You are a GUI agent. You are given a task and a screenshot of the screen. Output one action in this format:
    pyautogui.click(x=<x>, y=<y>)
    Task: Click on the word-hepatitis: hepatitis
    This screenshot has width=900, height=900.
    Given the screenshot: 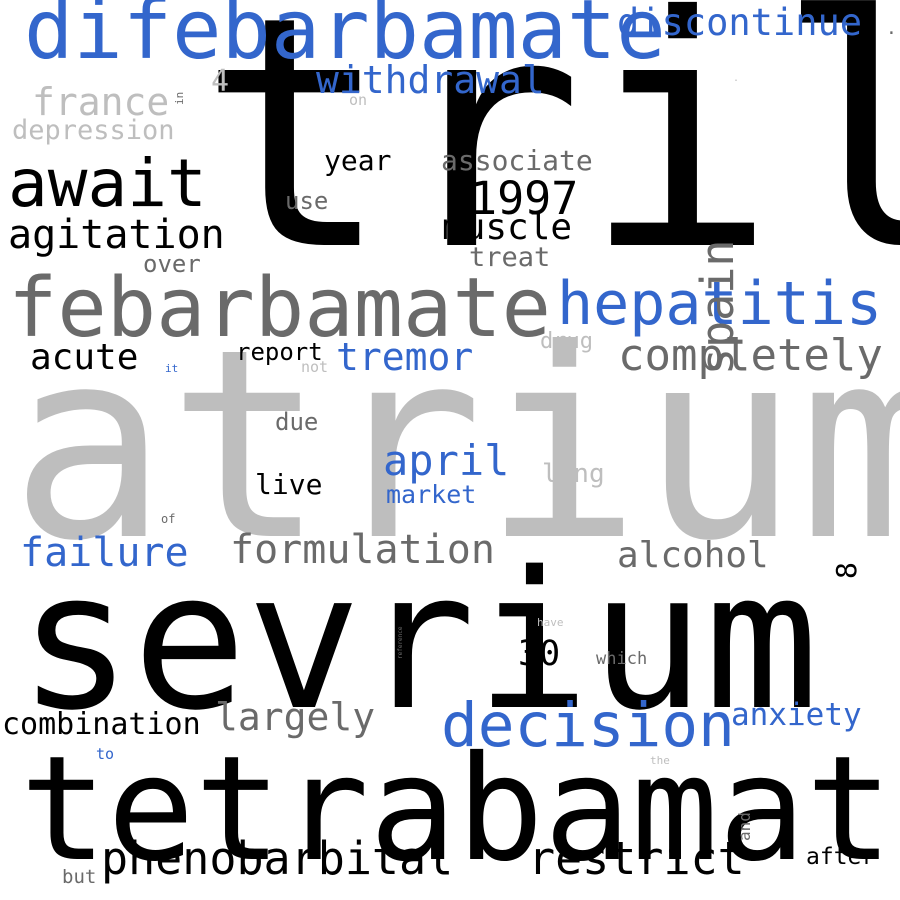 What is the action you would take?
    pyautogui.click(x=720, y=304)
    